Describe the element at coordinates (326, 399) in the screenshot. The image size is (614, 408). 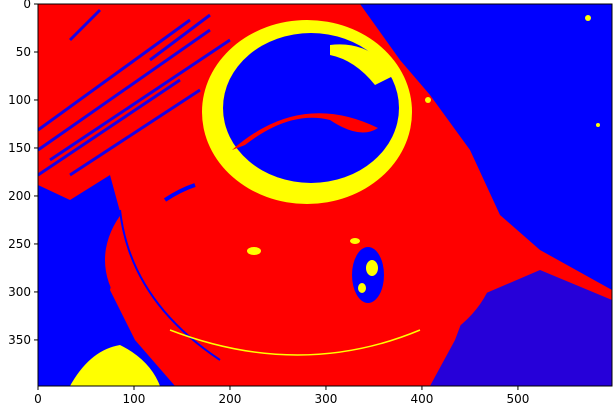
I see `x-tick-label: 300` at that location.